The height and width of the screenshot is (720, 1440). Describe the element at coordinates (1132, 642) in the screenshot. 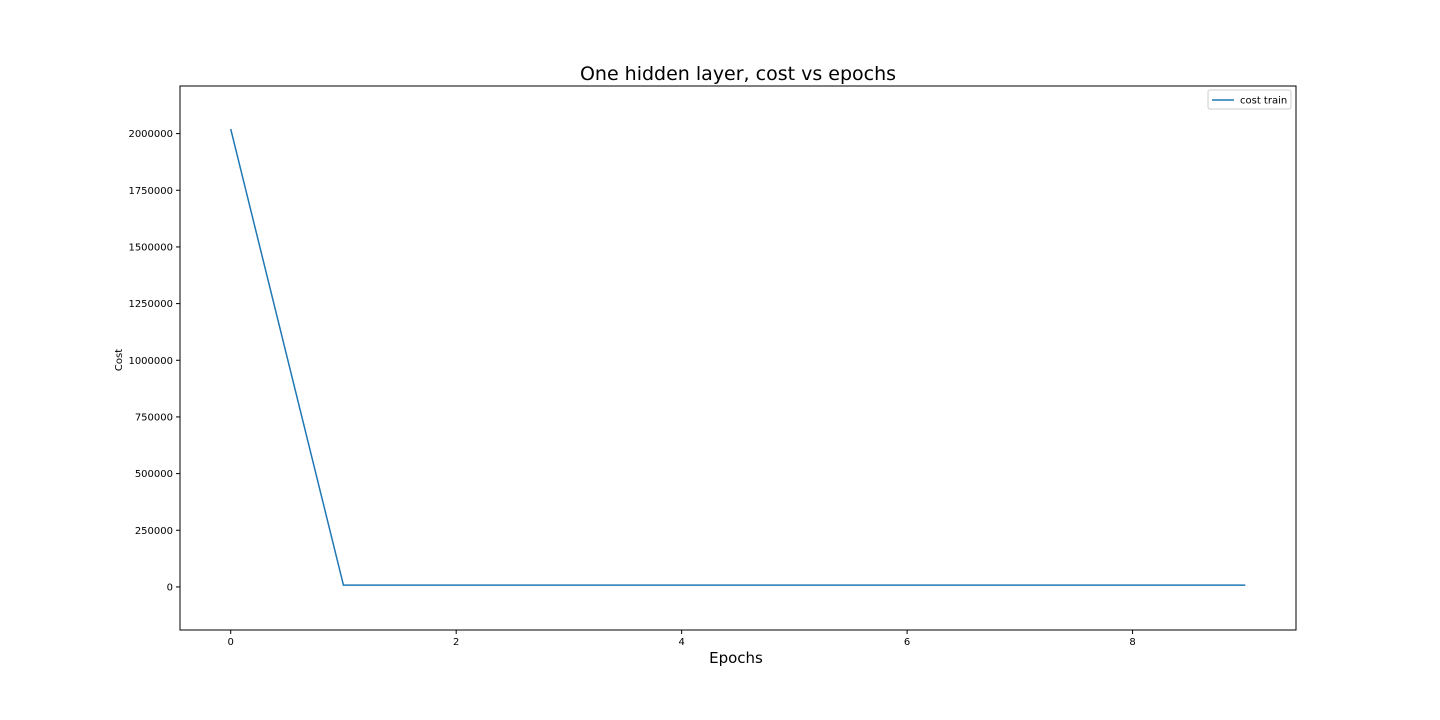

I see `x-tick-label: 8` at that location.